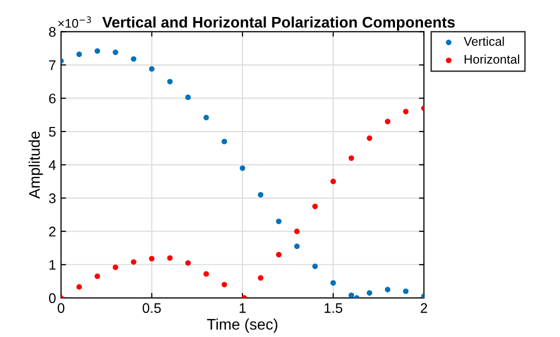 This screenshot has height=337, width=560. What do you see at coordinates (52, 231) in the screenshot?
I see `y-tick-label: 2` at bounding box center [52, 231].